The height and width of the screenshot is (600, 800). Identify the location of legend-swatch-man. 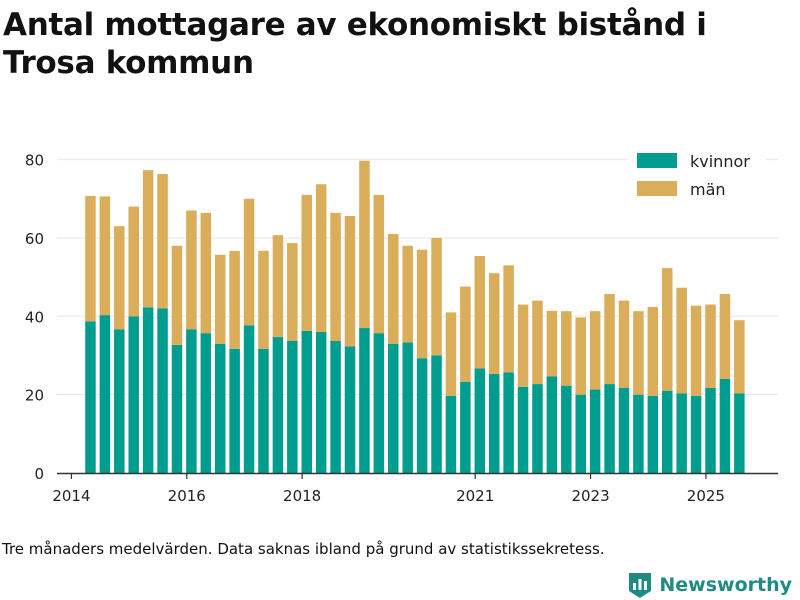
(657, 188).